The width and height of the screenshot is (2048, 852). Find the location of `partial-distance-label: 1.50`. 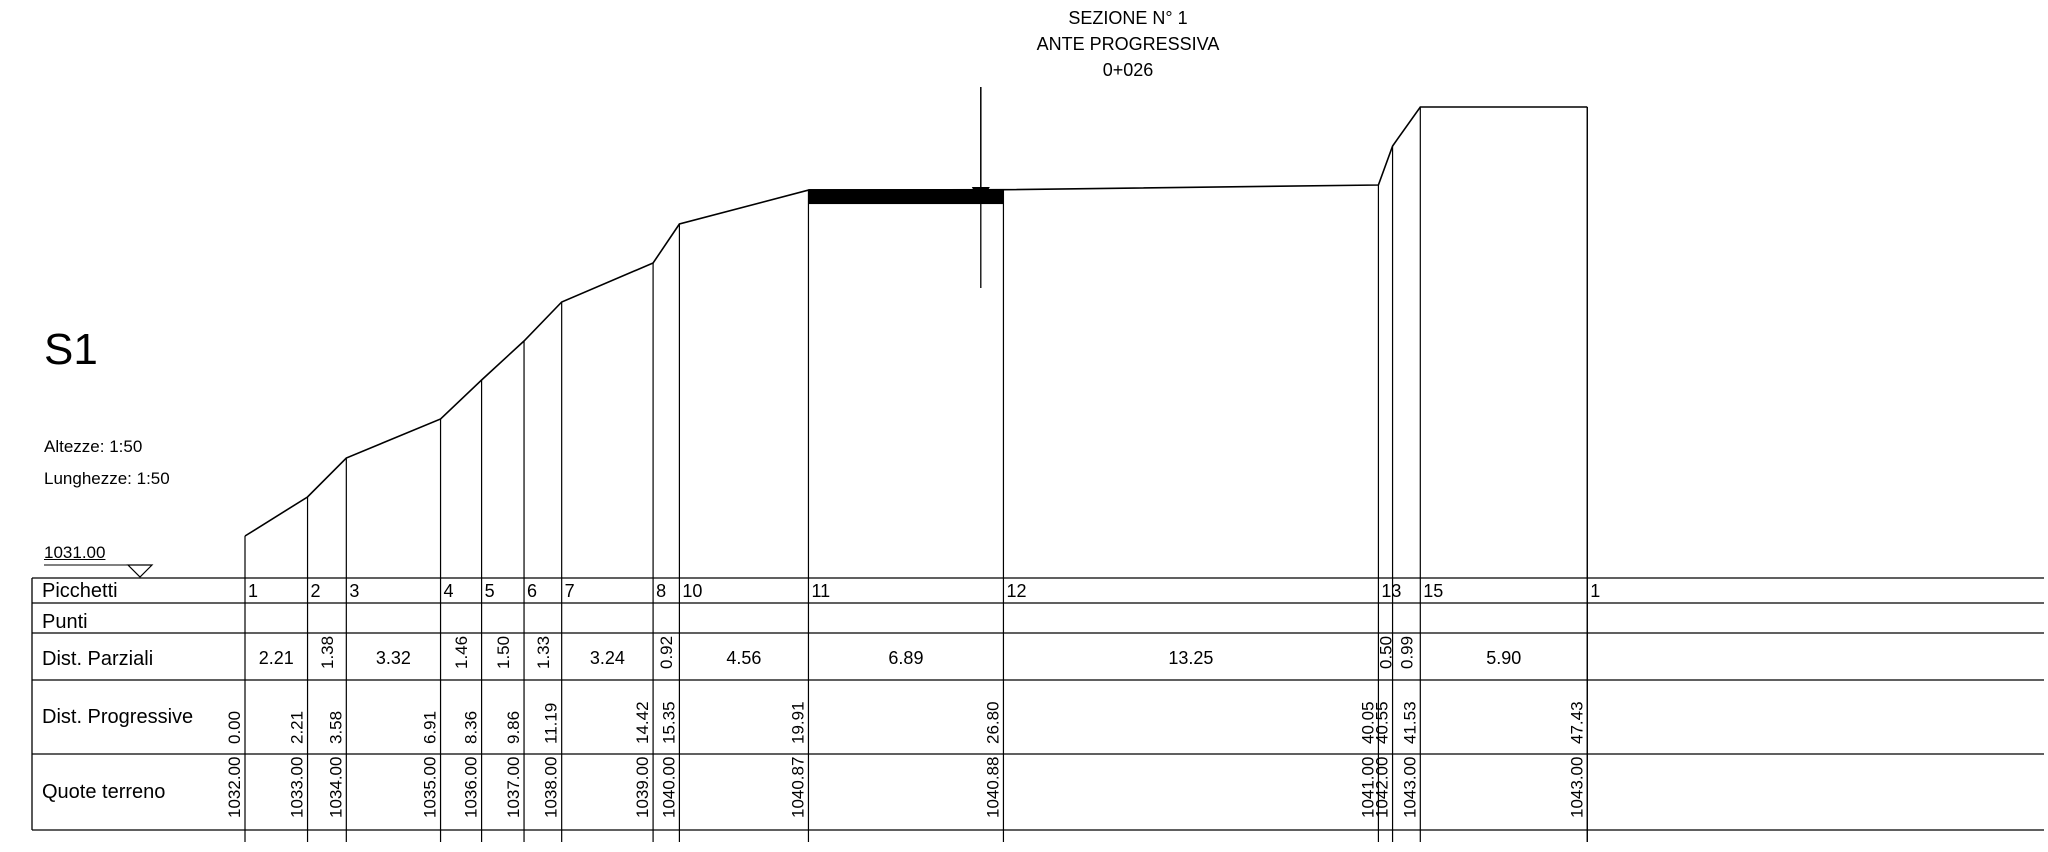

partial-distance-label: 1.50 is located at coordinates (503, 652).